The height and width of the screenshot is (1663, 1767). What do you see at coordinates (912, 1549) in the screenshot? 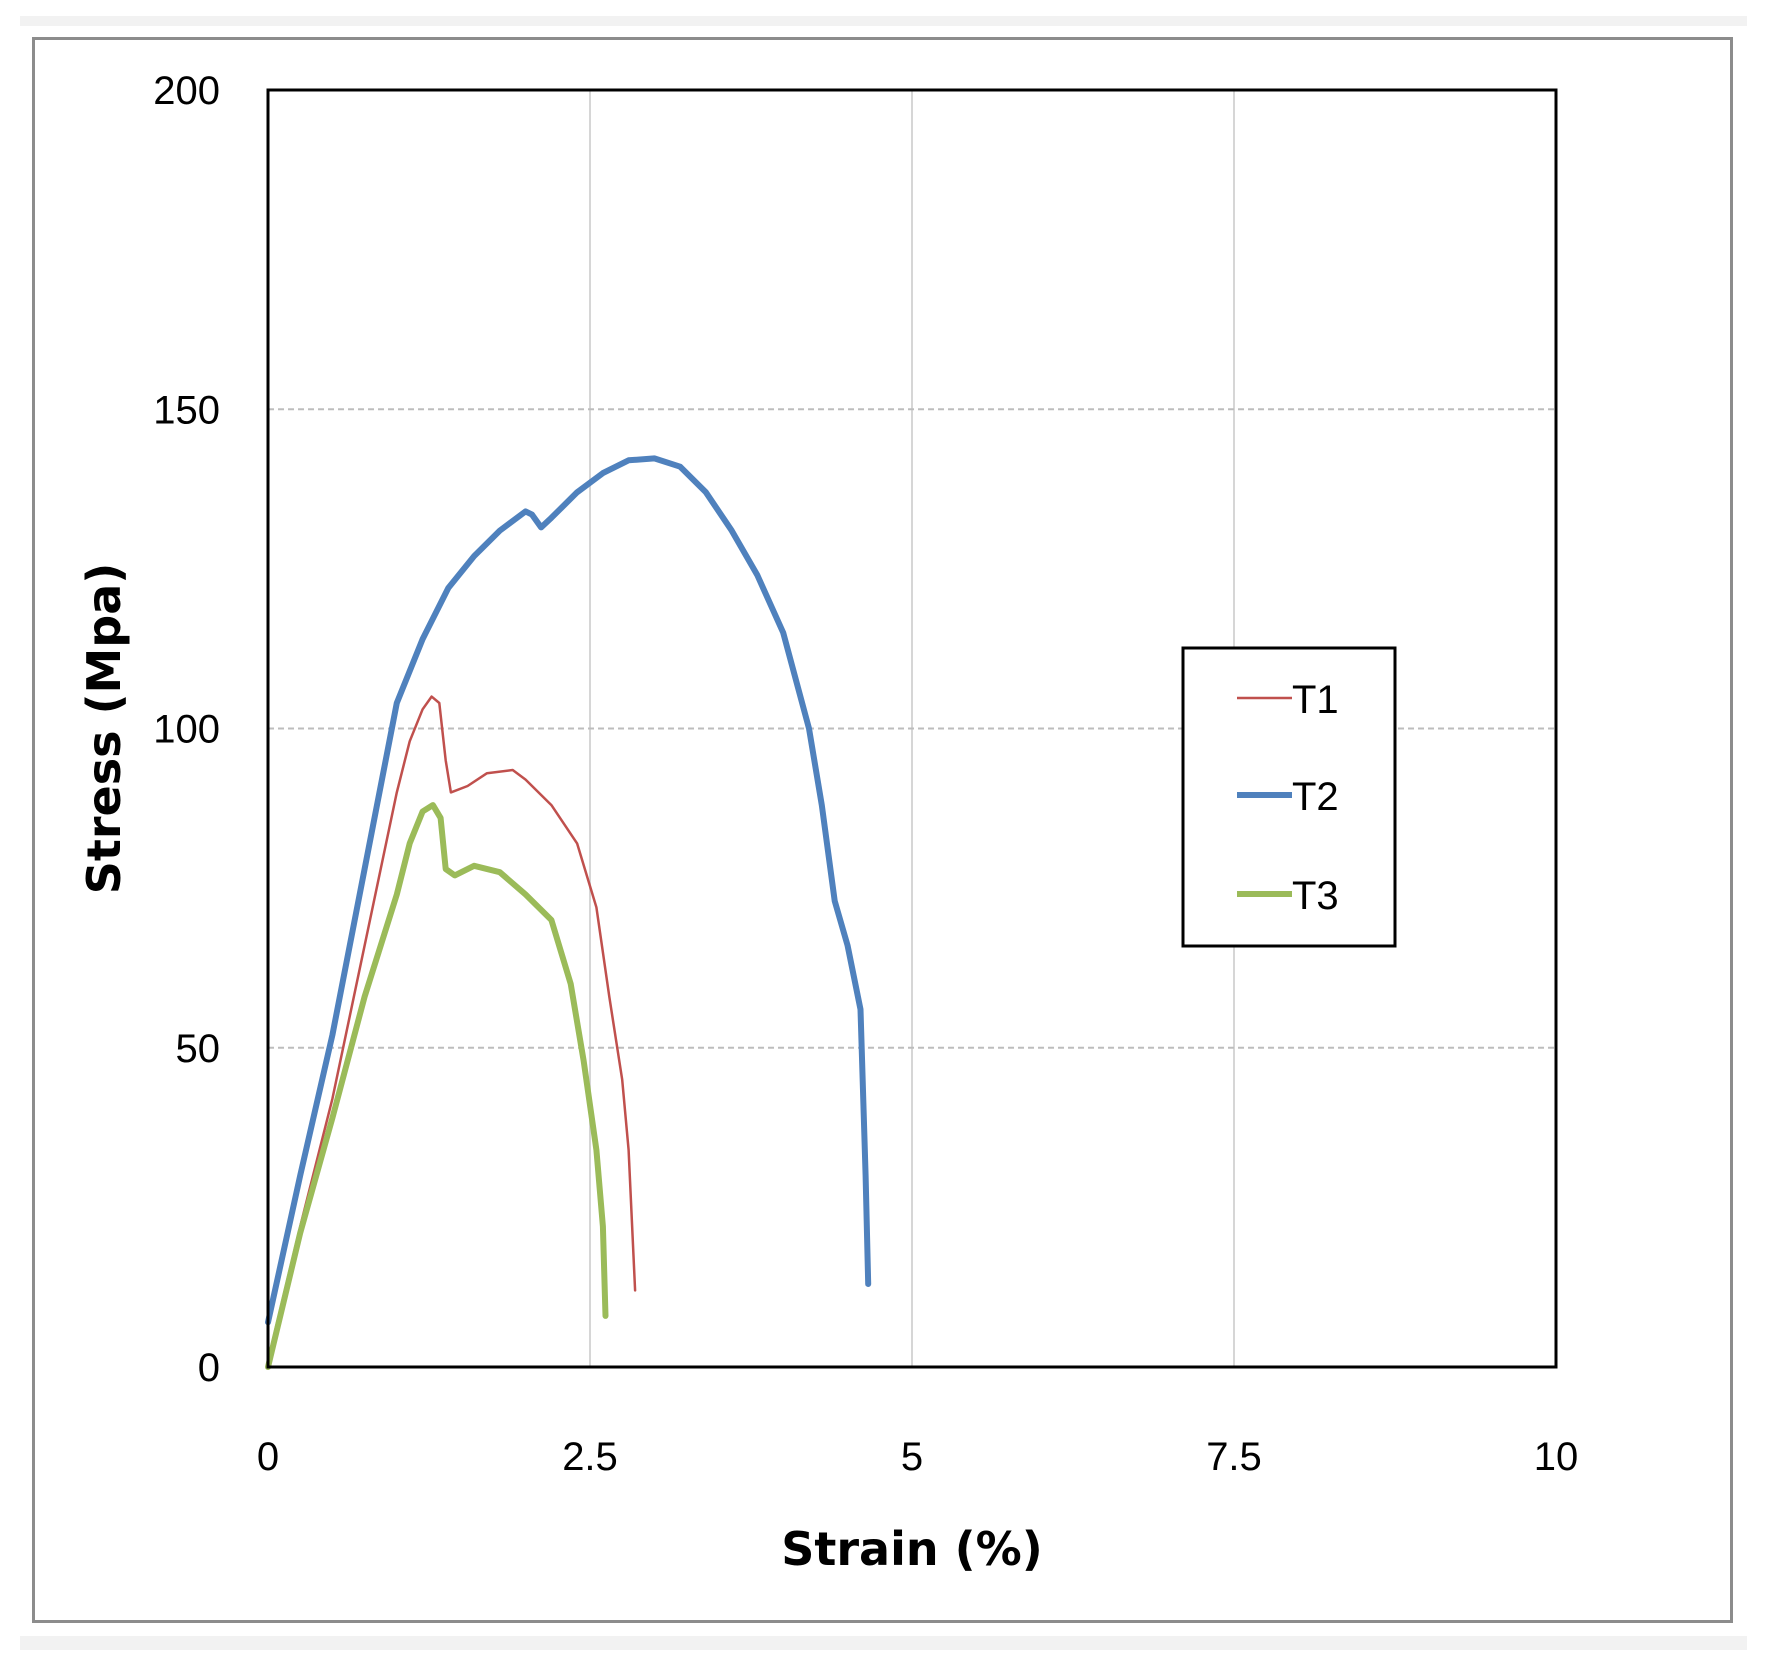
I see `x-axis-title: Strain (%)` at bounding box center [912, 1549].